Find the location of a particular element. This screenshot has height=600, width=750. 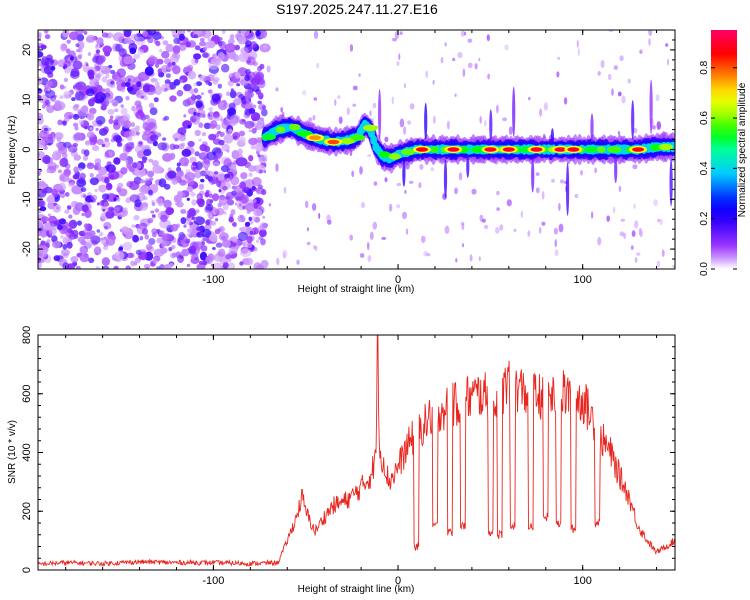

ridge-peak is located at coordinates (490, 149).